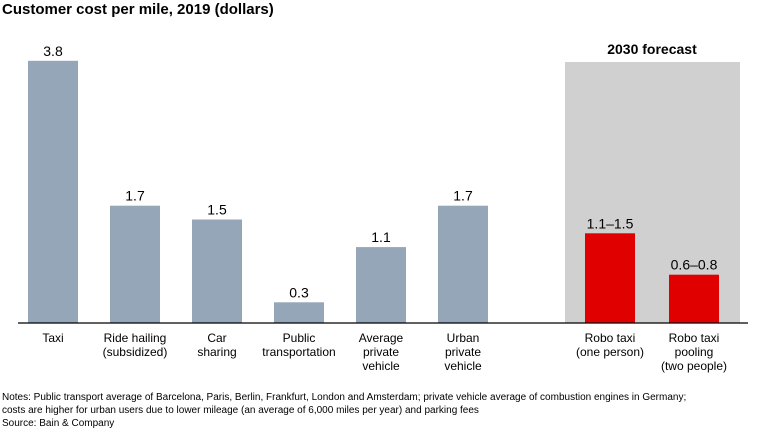 The width and height of the screenshot is (768, 432). Describe the element at coordinates (52, 338) in the screenshot. I see `x-tick-label: Taxi` at that location.